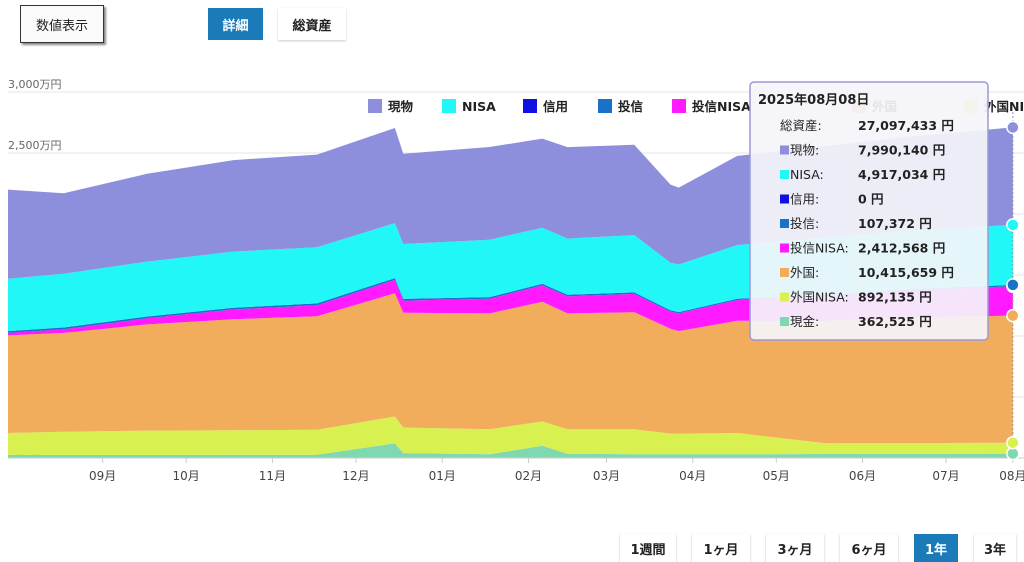 The height and width of the screenshot is (562, 1024). What do you see at coordinates (895, 321) in the screenshot?
I see `tooltip-value: 362,525 円` at bounding box center [895, 321].